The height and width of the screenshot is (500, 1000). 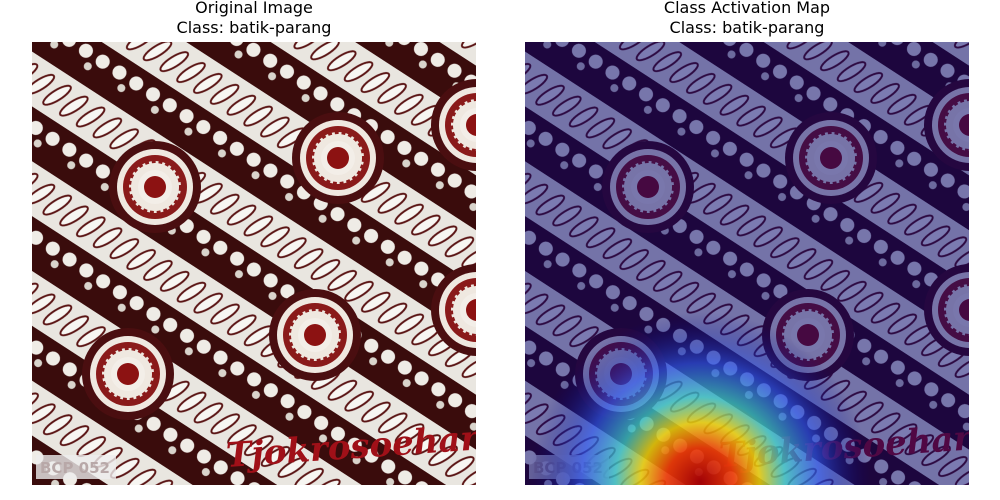 I want to click on panel-title: Class Activation Map, so click(x=747, y=8).